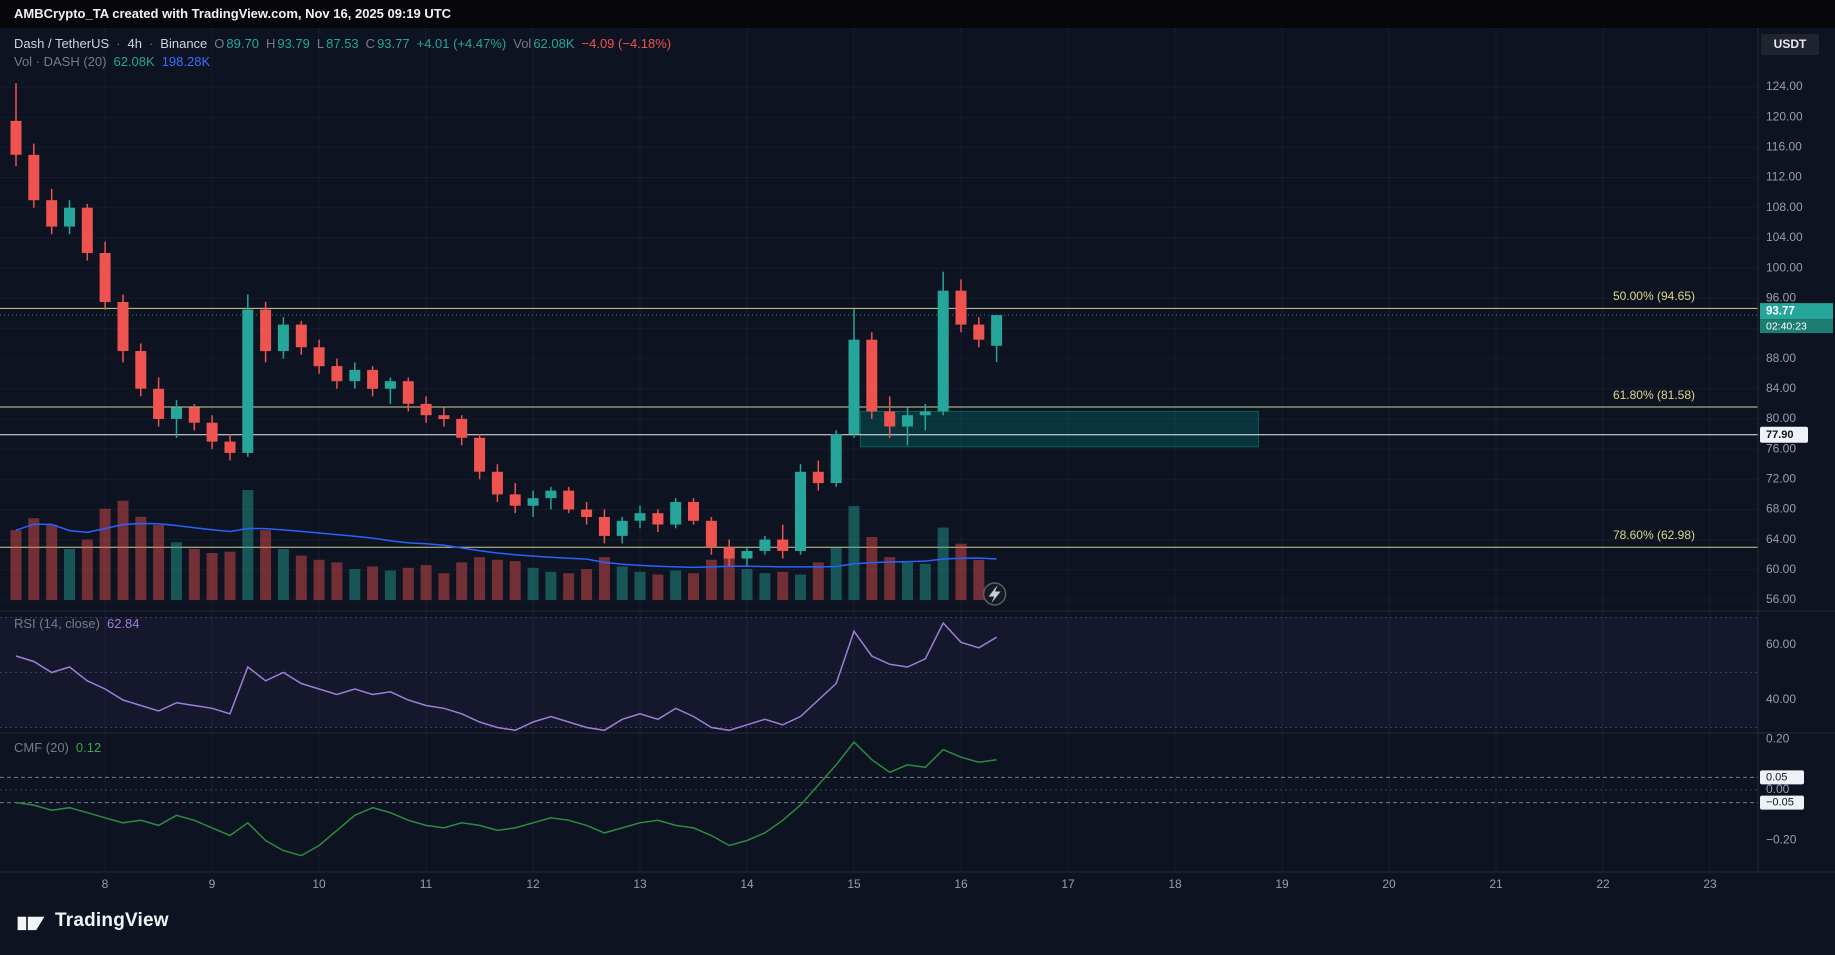 This screenshot has height=955, width=1835. I want to click on price-tick-label: 80.00, so click(1781, 418).